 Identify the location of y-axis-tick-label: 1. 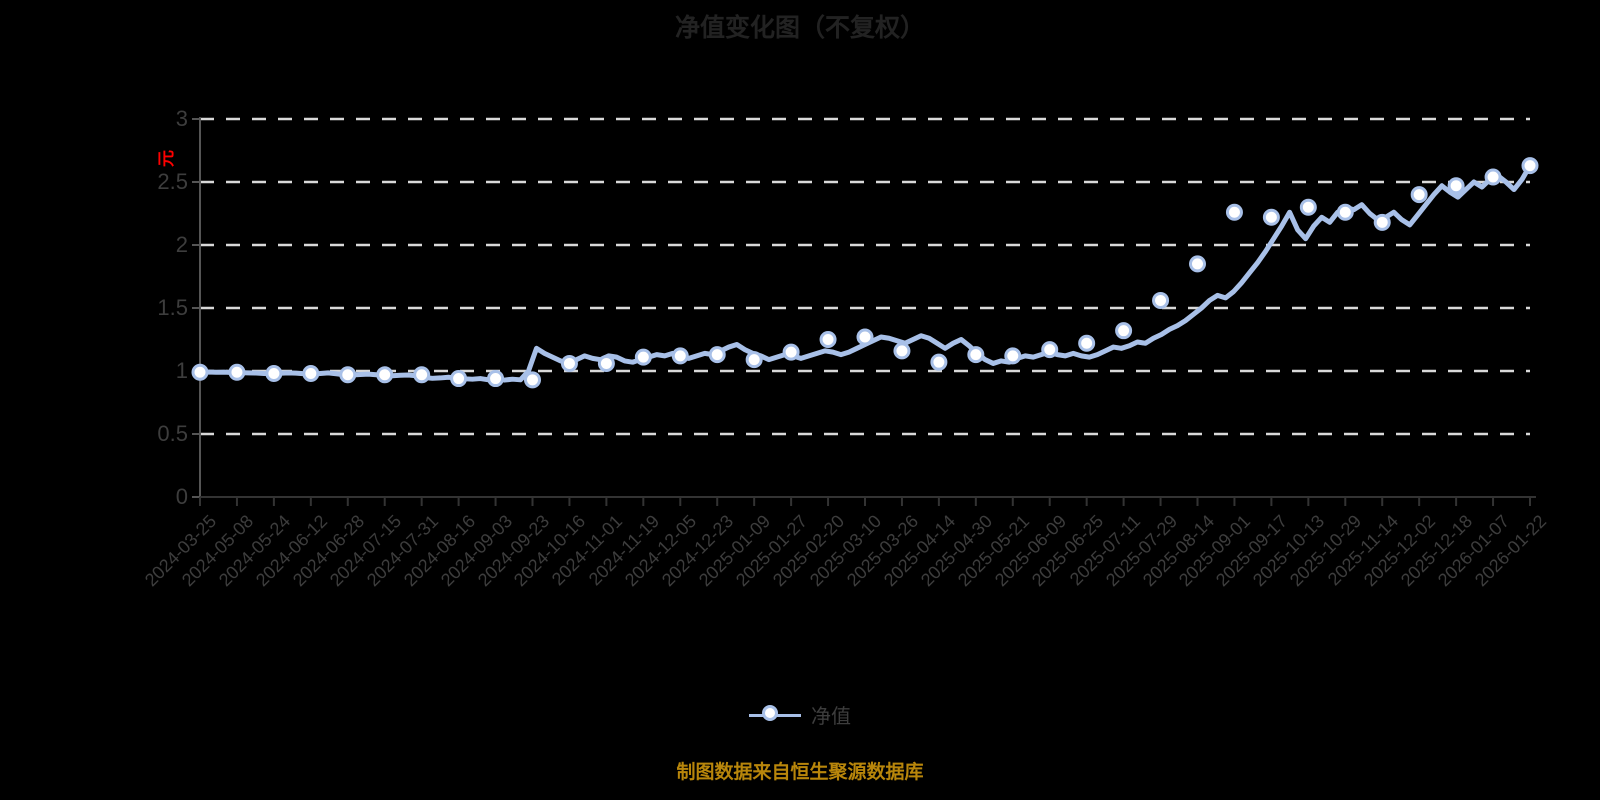
(181, 370).